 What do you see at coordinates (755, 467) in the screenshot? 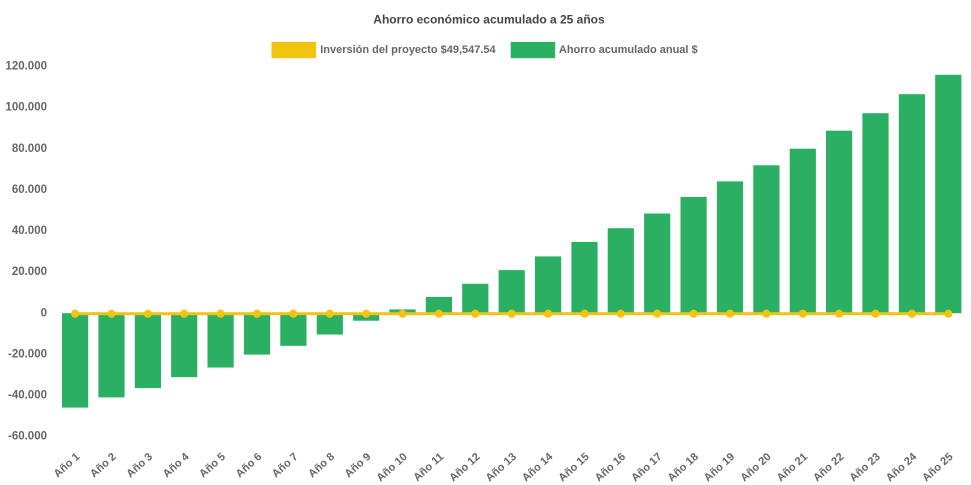
I see `svg-text: Año 20` at bounding box center [755, 467].